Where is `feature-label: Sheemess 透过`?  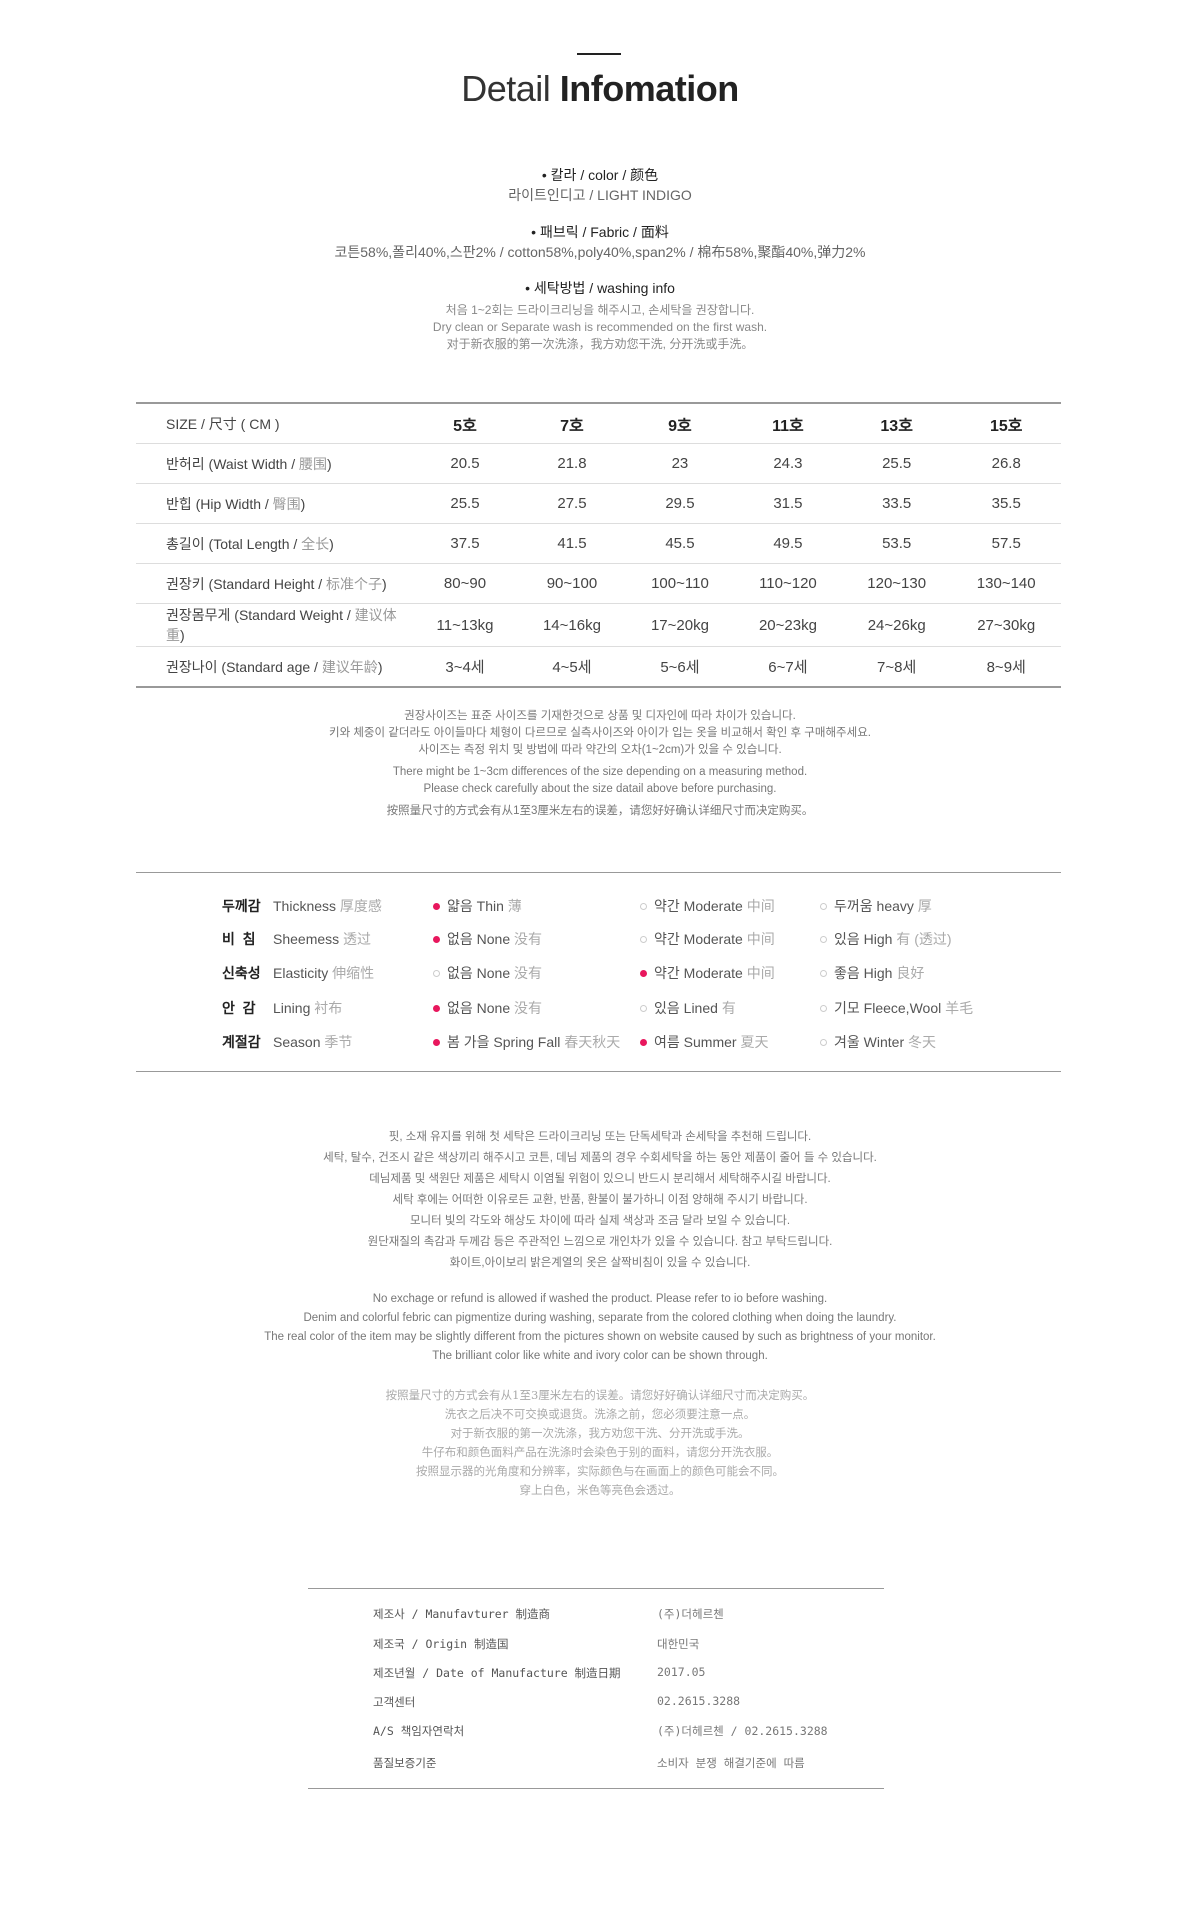
feature-label: Sheemess 透过 is located at coordinates (322, 939).